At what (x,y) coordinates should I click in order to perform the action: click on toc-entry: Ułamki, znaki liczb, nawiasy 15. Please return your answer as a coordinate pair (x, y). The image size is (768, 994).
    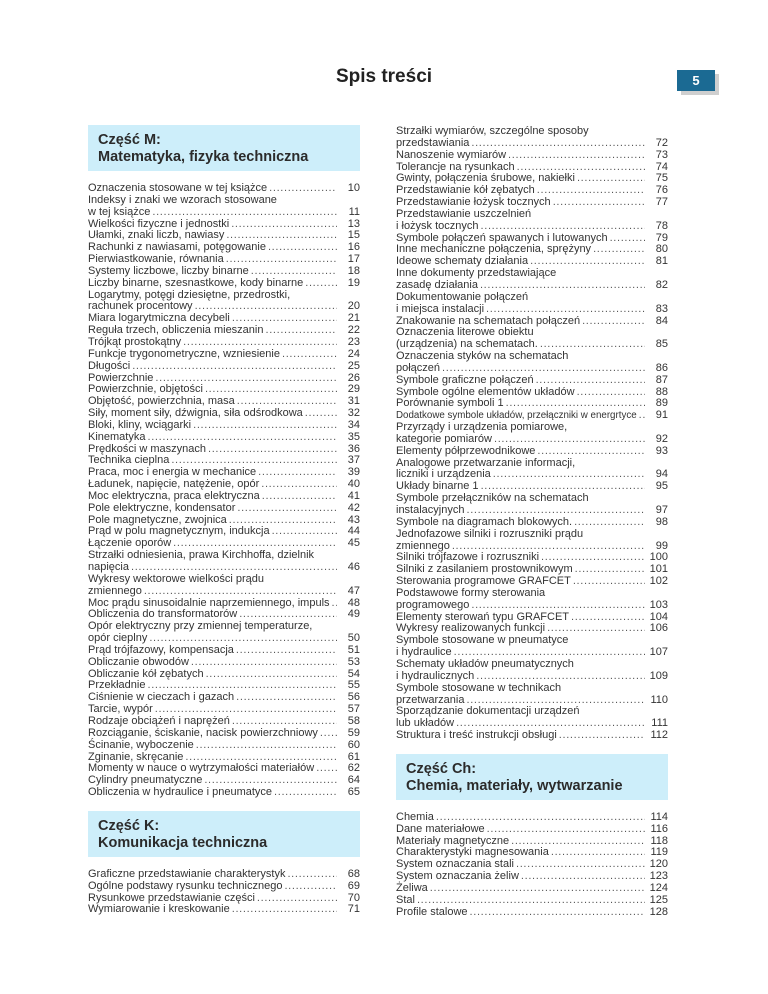
    Looking at the image, I should click on (224, 236).